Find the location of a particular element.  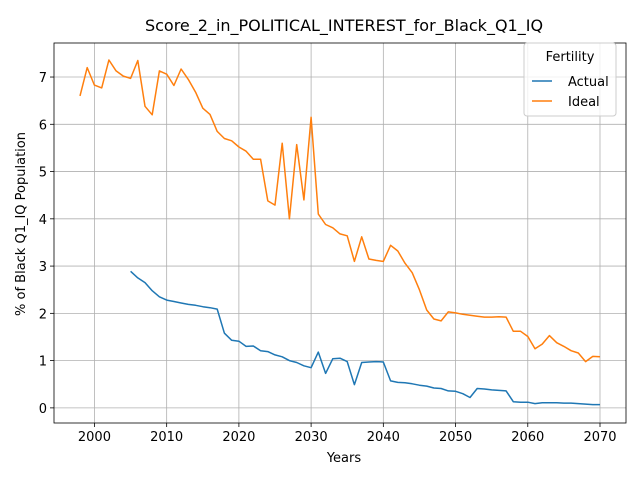

x-tick-label: 2050 is located at coordinates (455, 437).